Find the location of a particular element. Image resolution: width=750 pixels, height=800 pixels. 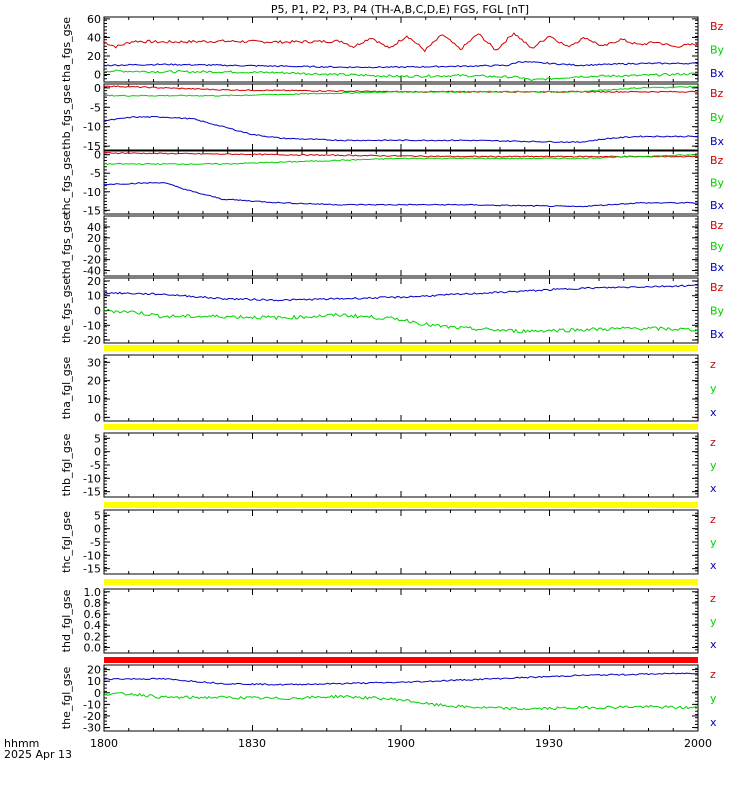

panel-tha_fgl_gse: 30 20 10 0 tha_fgl_gse zyx is located at coordinates (388, 384).